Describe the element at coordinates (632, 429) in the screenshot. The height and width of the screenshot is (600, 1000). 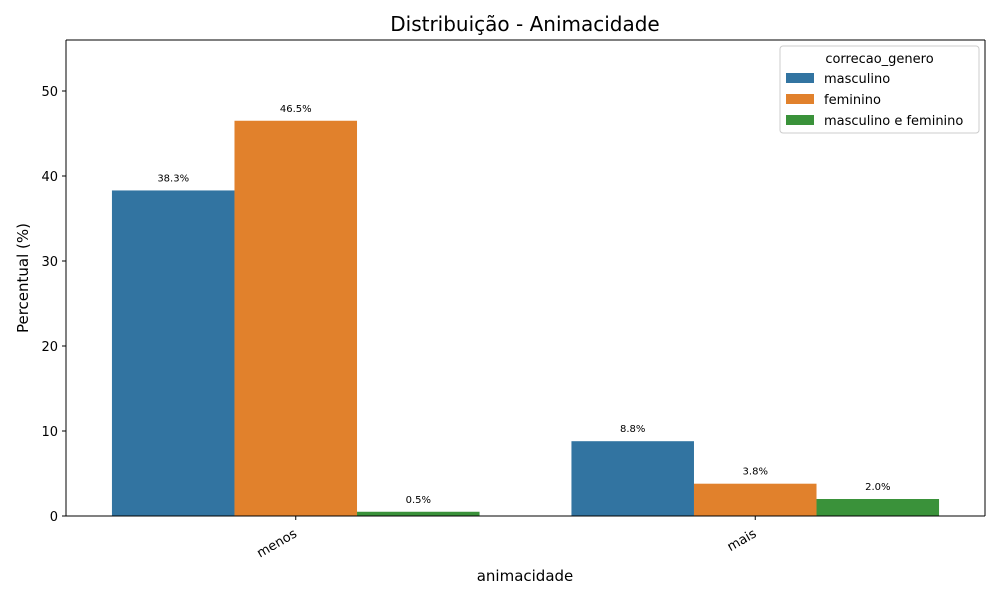
I see `data-label: 8.8%` at that location.